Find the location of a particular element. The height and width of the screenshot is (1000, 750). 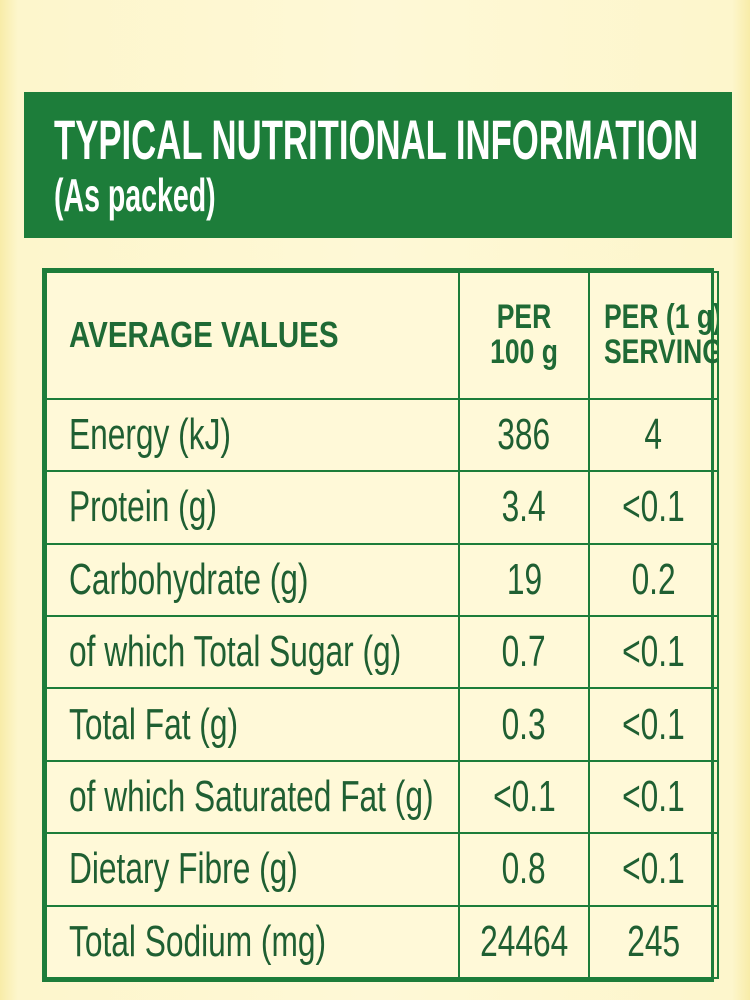

table-row: of which Total Sugar (g) 0.7 <0.1 is located at coordinates (382, 652).